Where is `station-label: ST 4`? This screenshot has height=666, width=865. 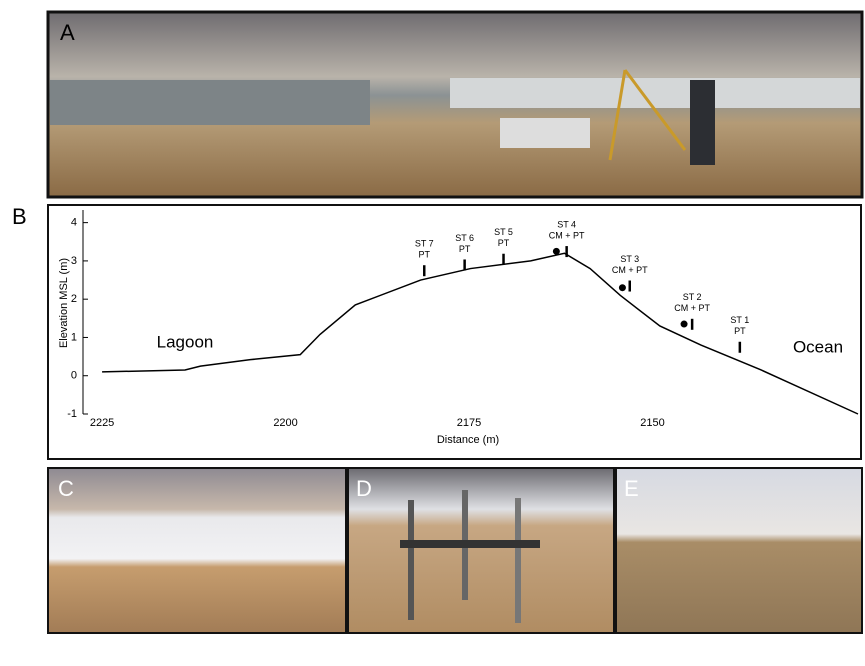
station-label: ST 4 is located at coordinates (566, 224).